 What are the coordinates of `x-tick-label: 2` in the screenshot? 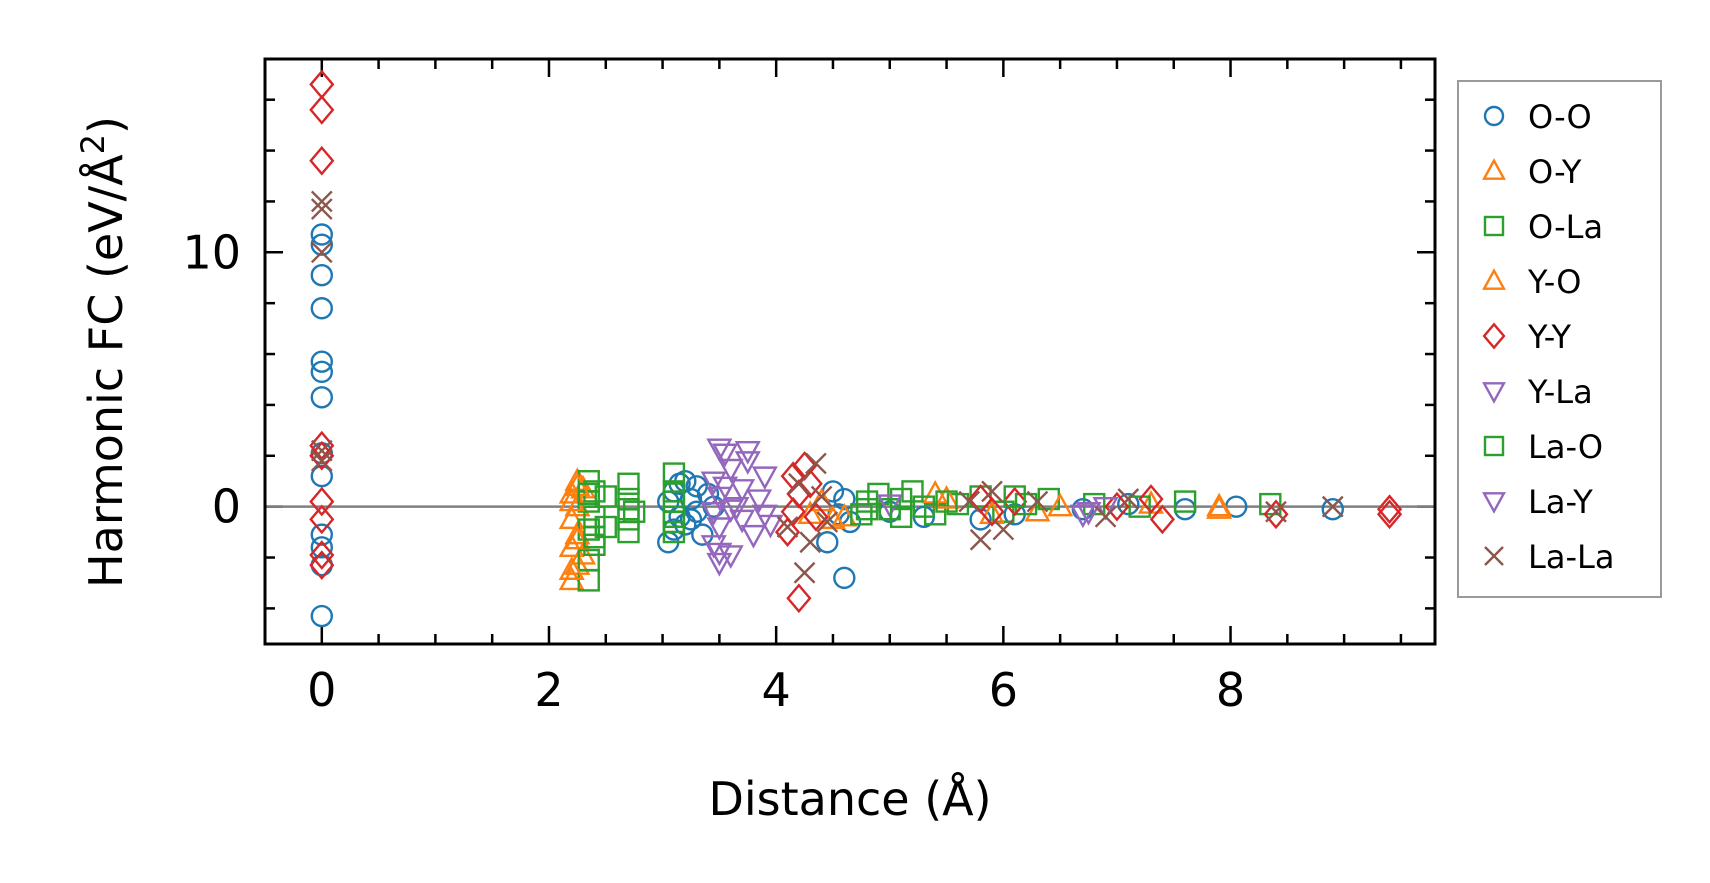 It's located at (548, 690).